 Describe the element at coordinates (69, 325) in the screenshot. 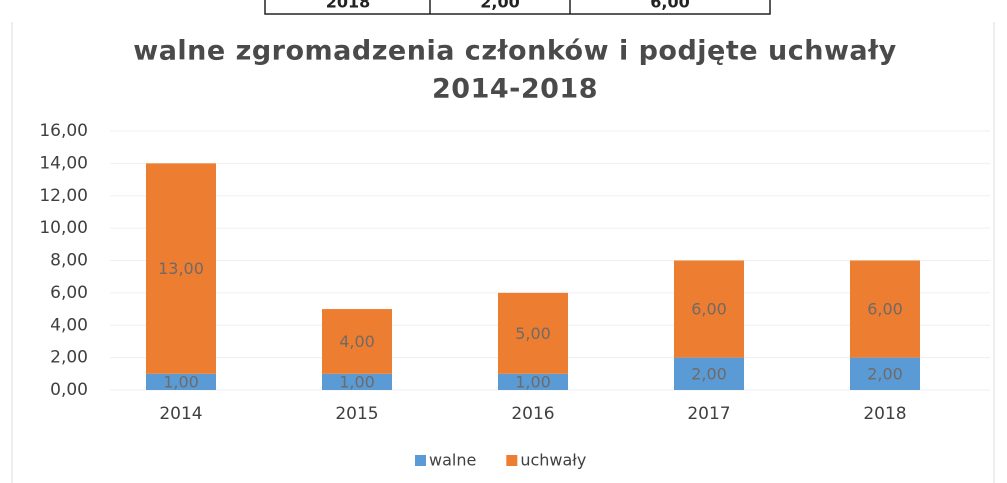

I see `y-tick-label: 4,00` at that location.